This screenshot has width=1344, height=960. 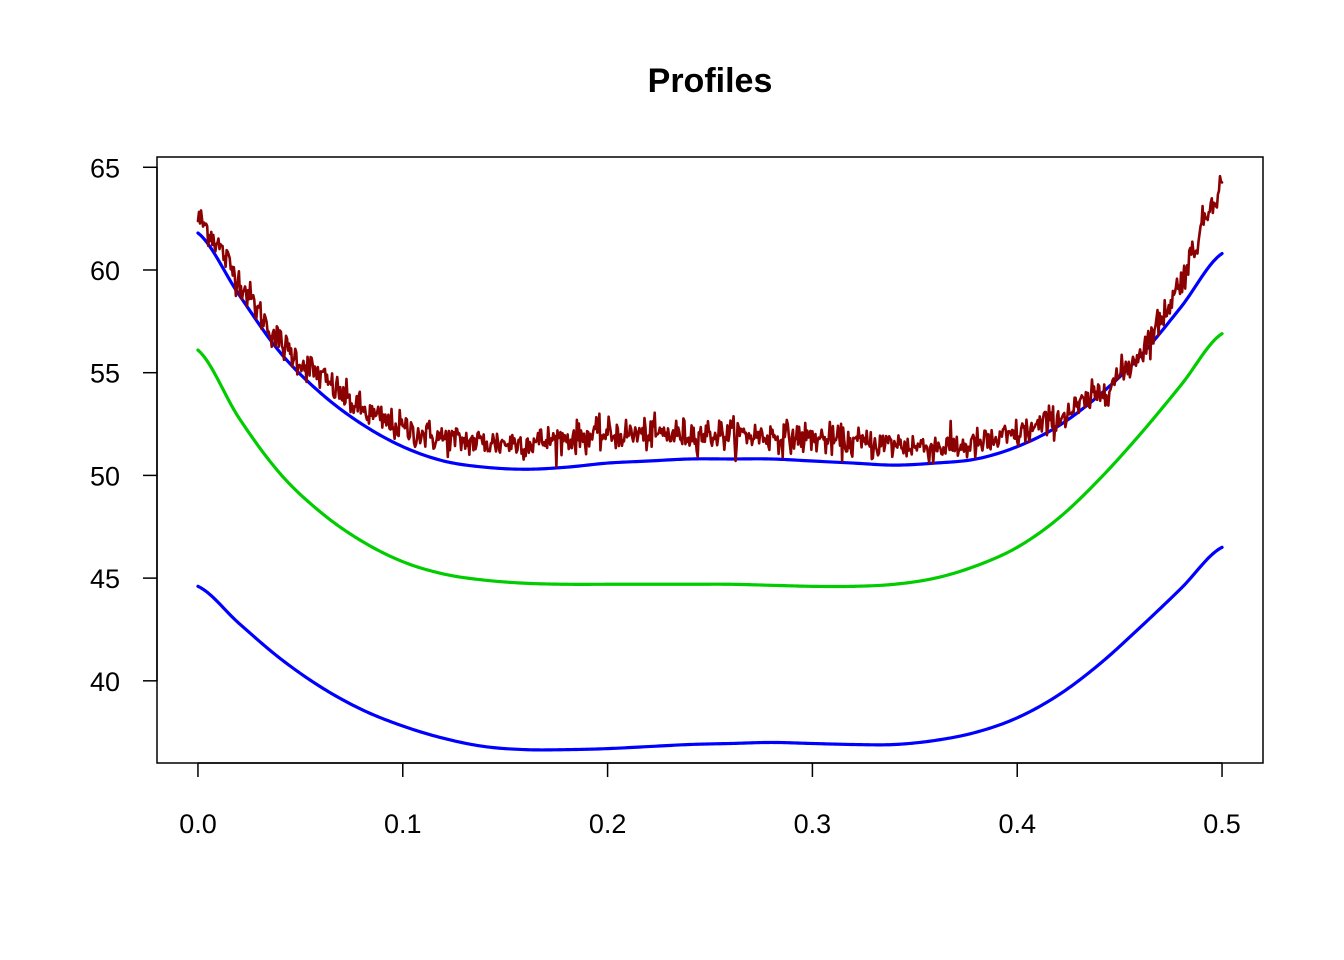 What do you see at coordinates (710, 81) in the screenshot?
I see `chart-title: Profiles` at bounding box center [710, 81].